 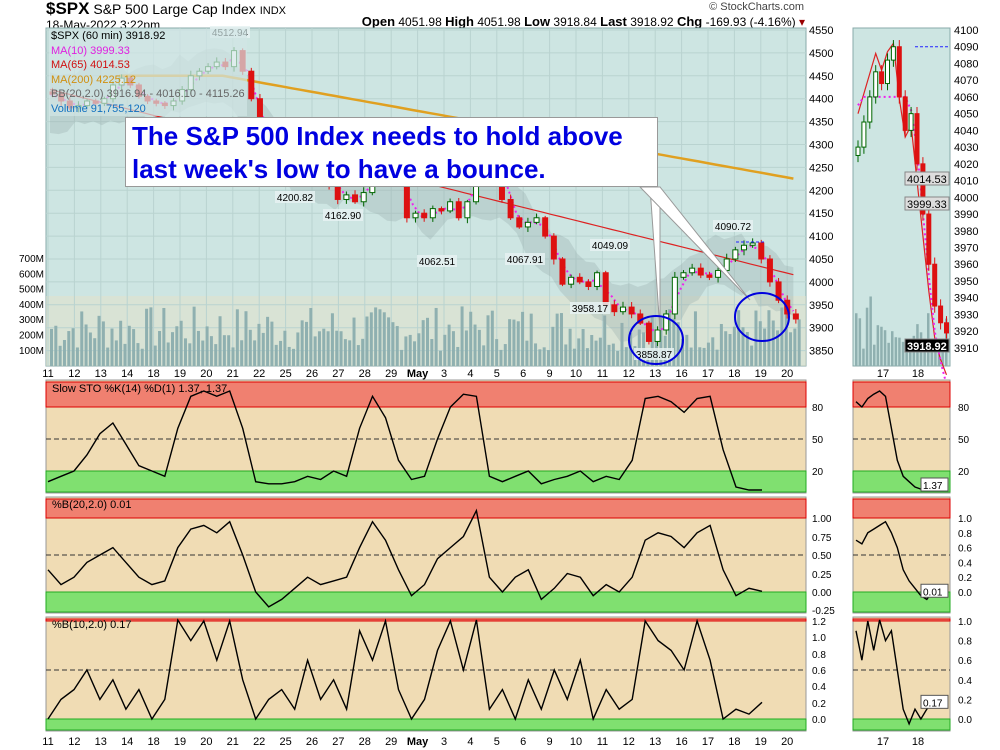 What do you see at coordinates (90, 65) in the screenshot?
I see `legend-ma65: MA(65) 4014.53` at bounding box center [90, 65].